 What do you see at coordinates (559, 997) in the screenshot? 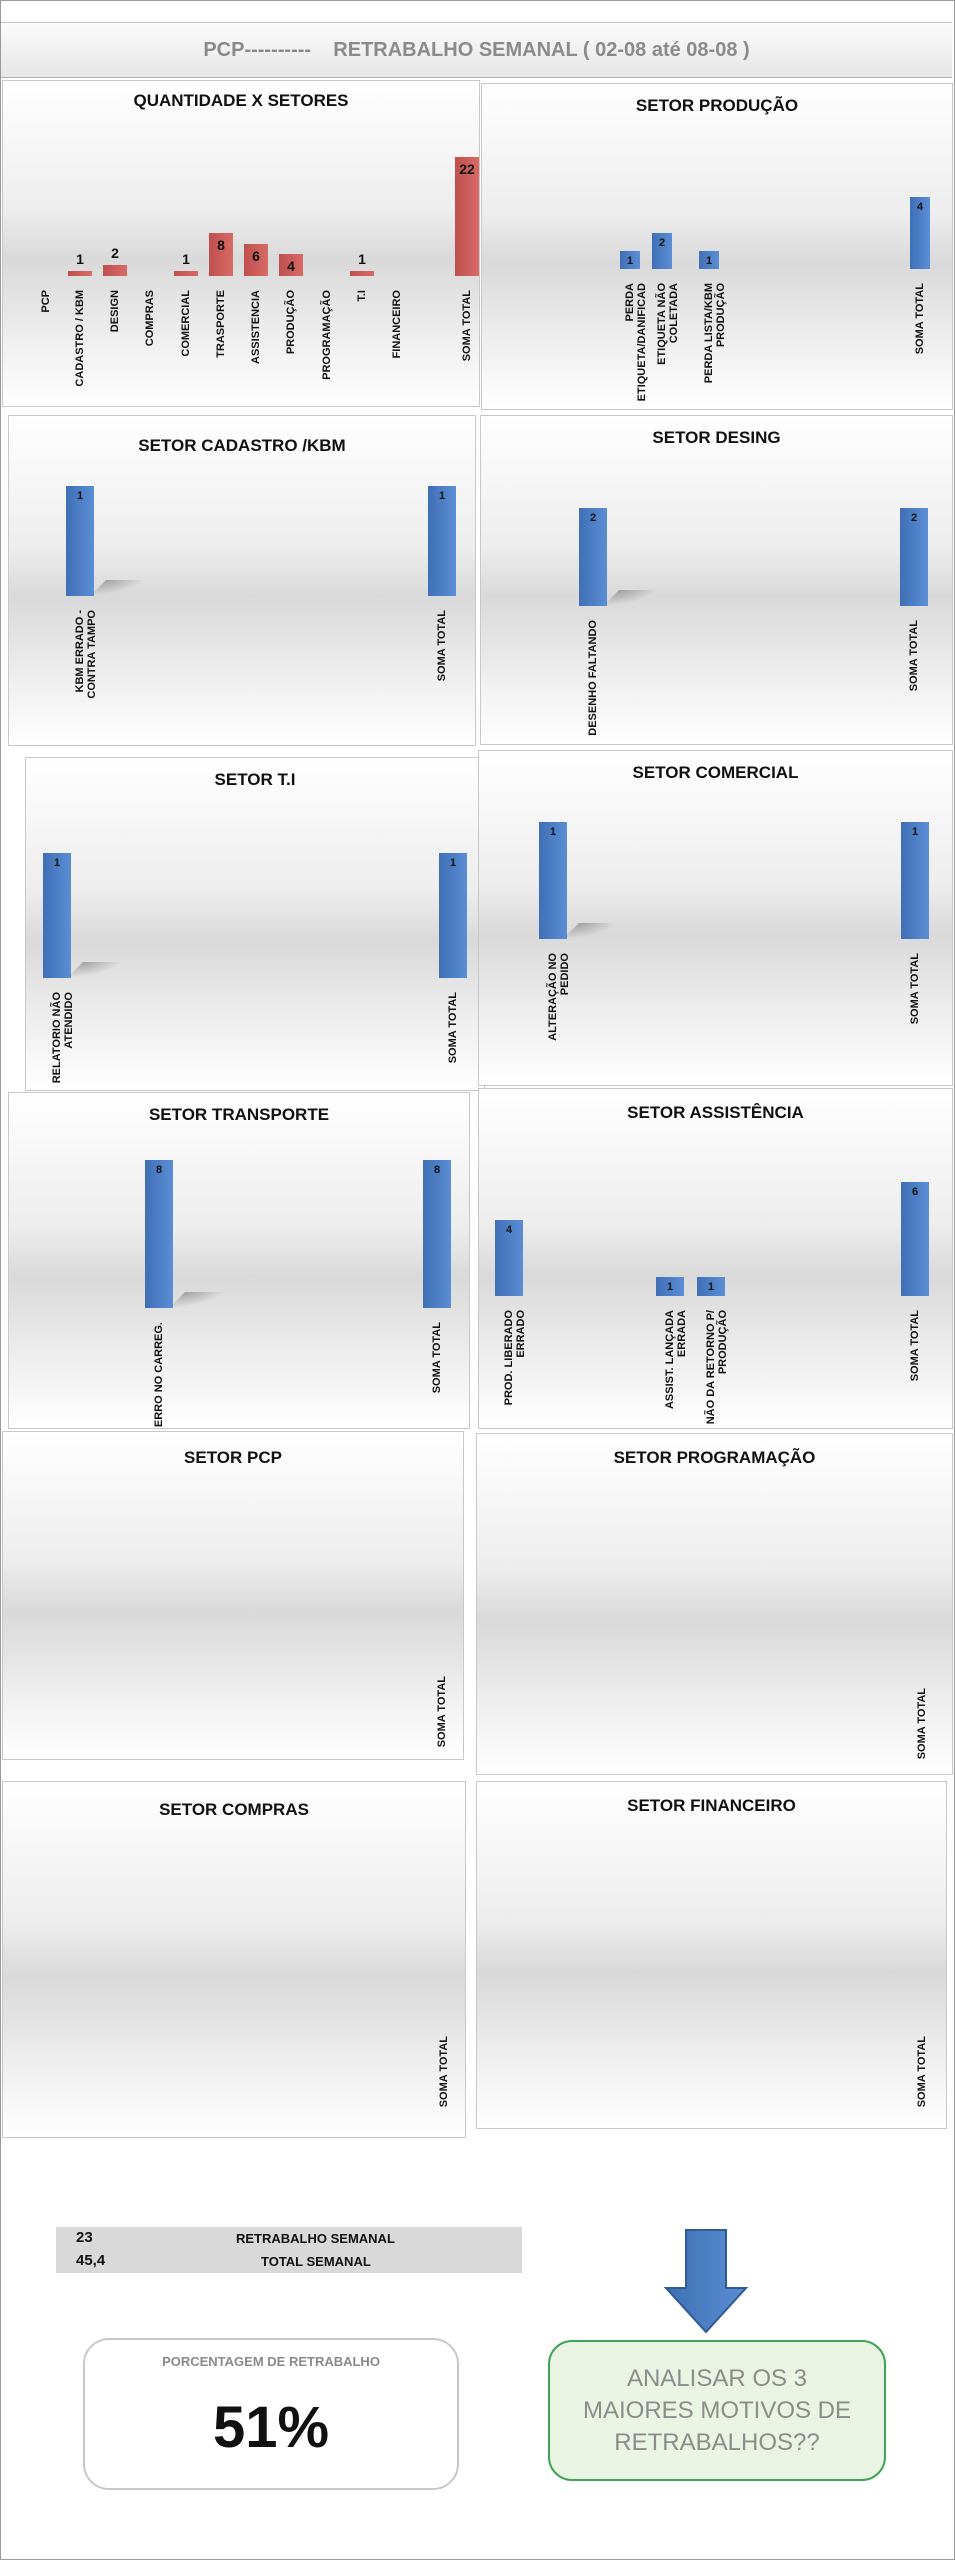
I see `category-label: ALTERAÇÃO NO PEDIDO` at bounding box center [559, 997].